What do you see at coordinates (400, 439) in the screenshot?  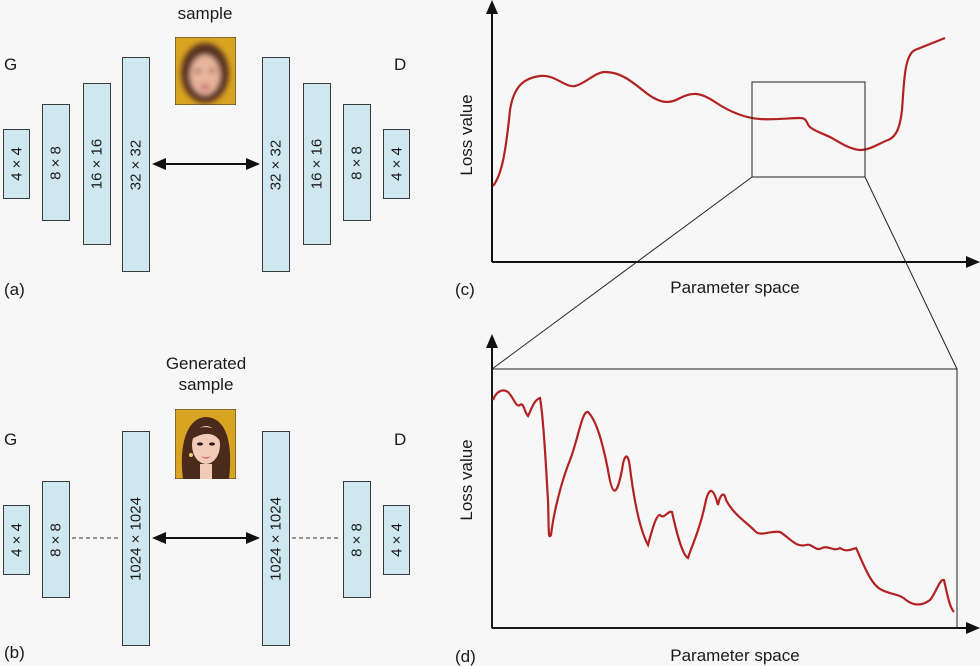 I see `discriminator-label-b: D` at bounding box center [400, 439].